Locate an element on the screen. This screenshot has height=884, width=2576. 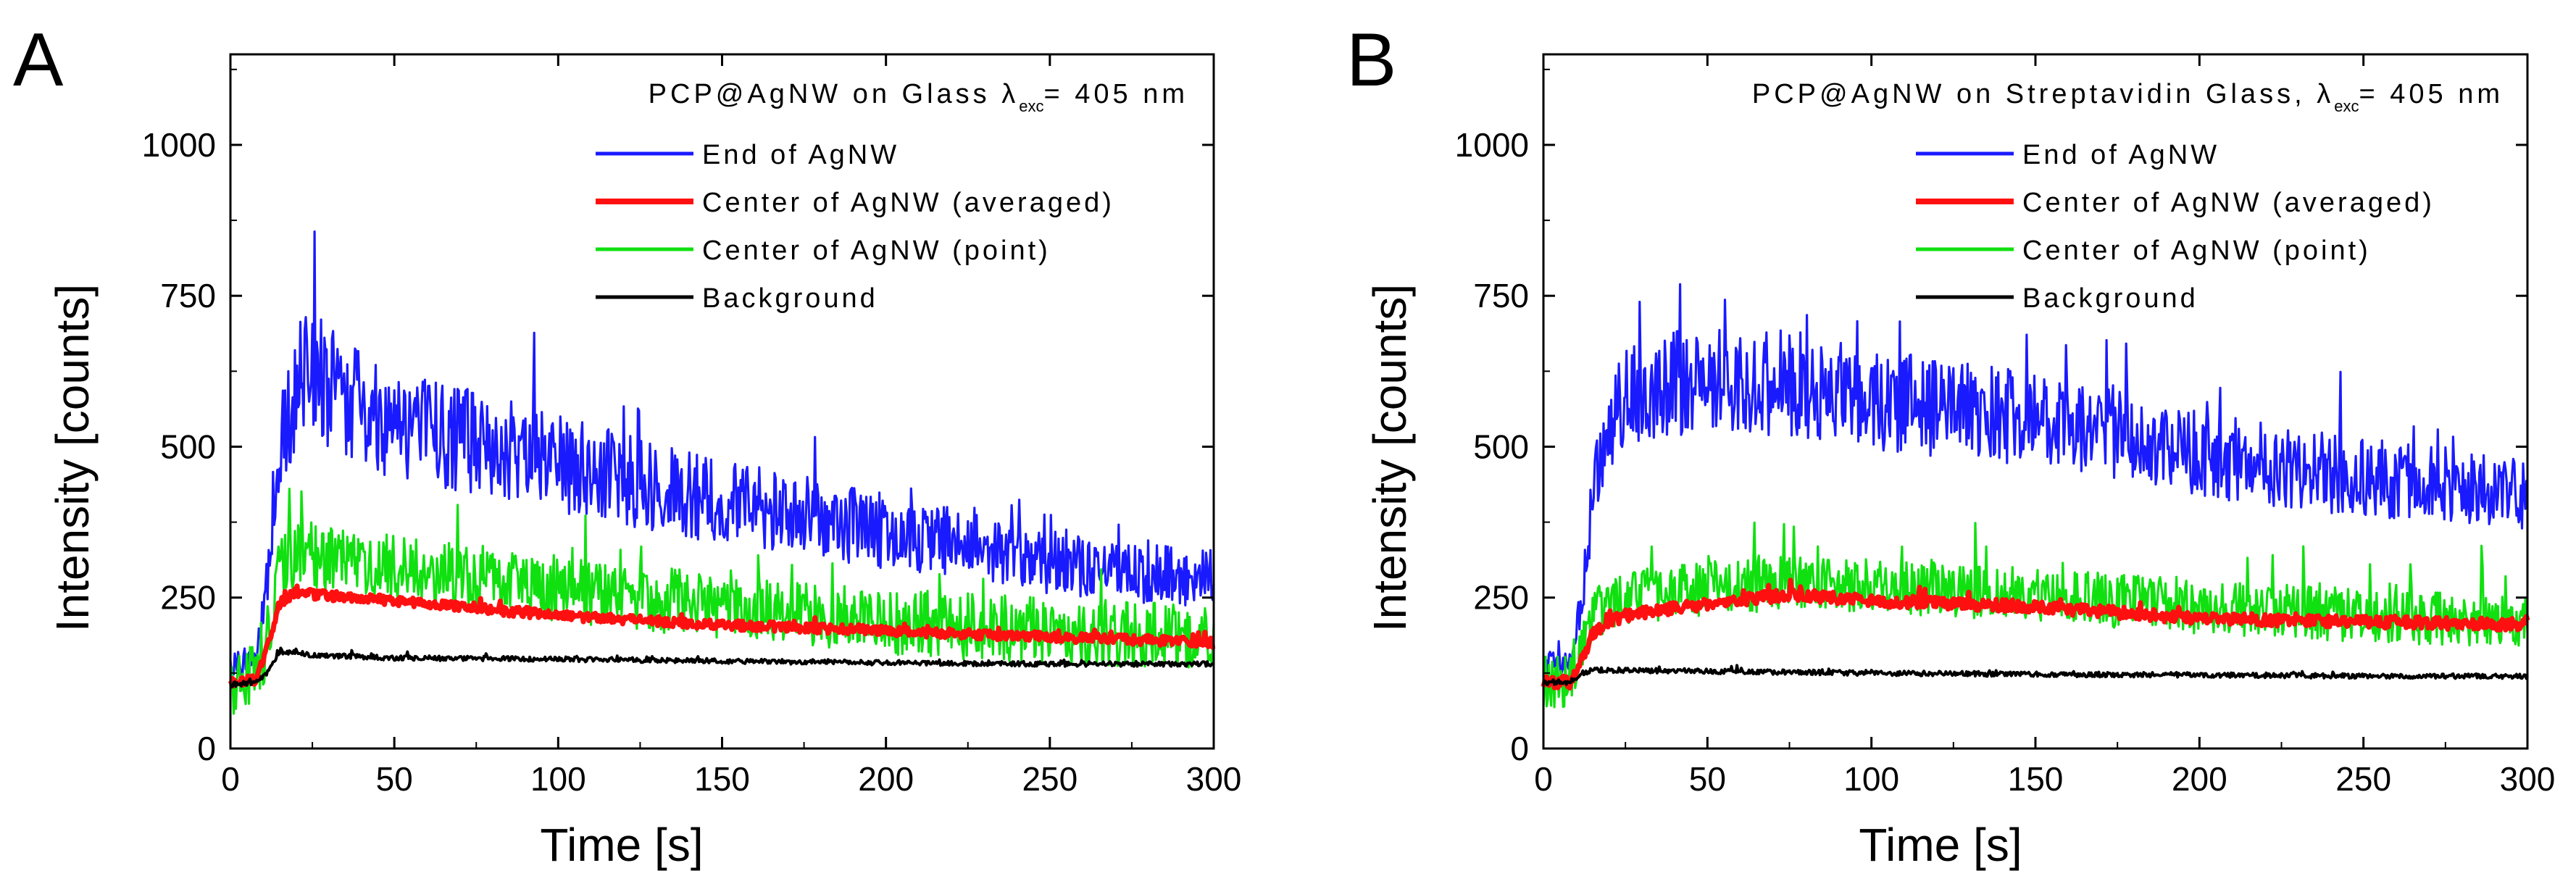
x-tick-label-b: 150 is located at coordinates (2036, 779).